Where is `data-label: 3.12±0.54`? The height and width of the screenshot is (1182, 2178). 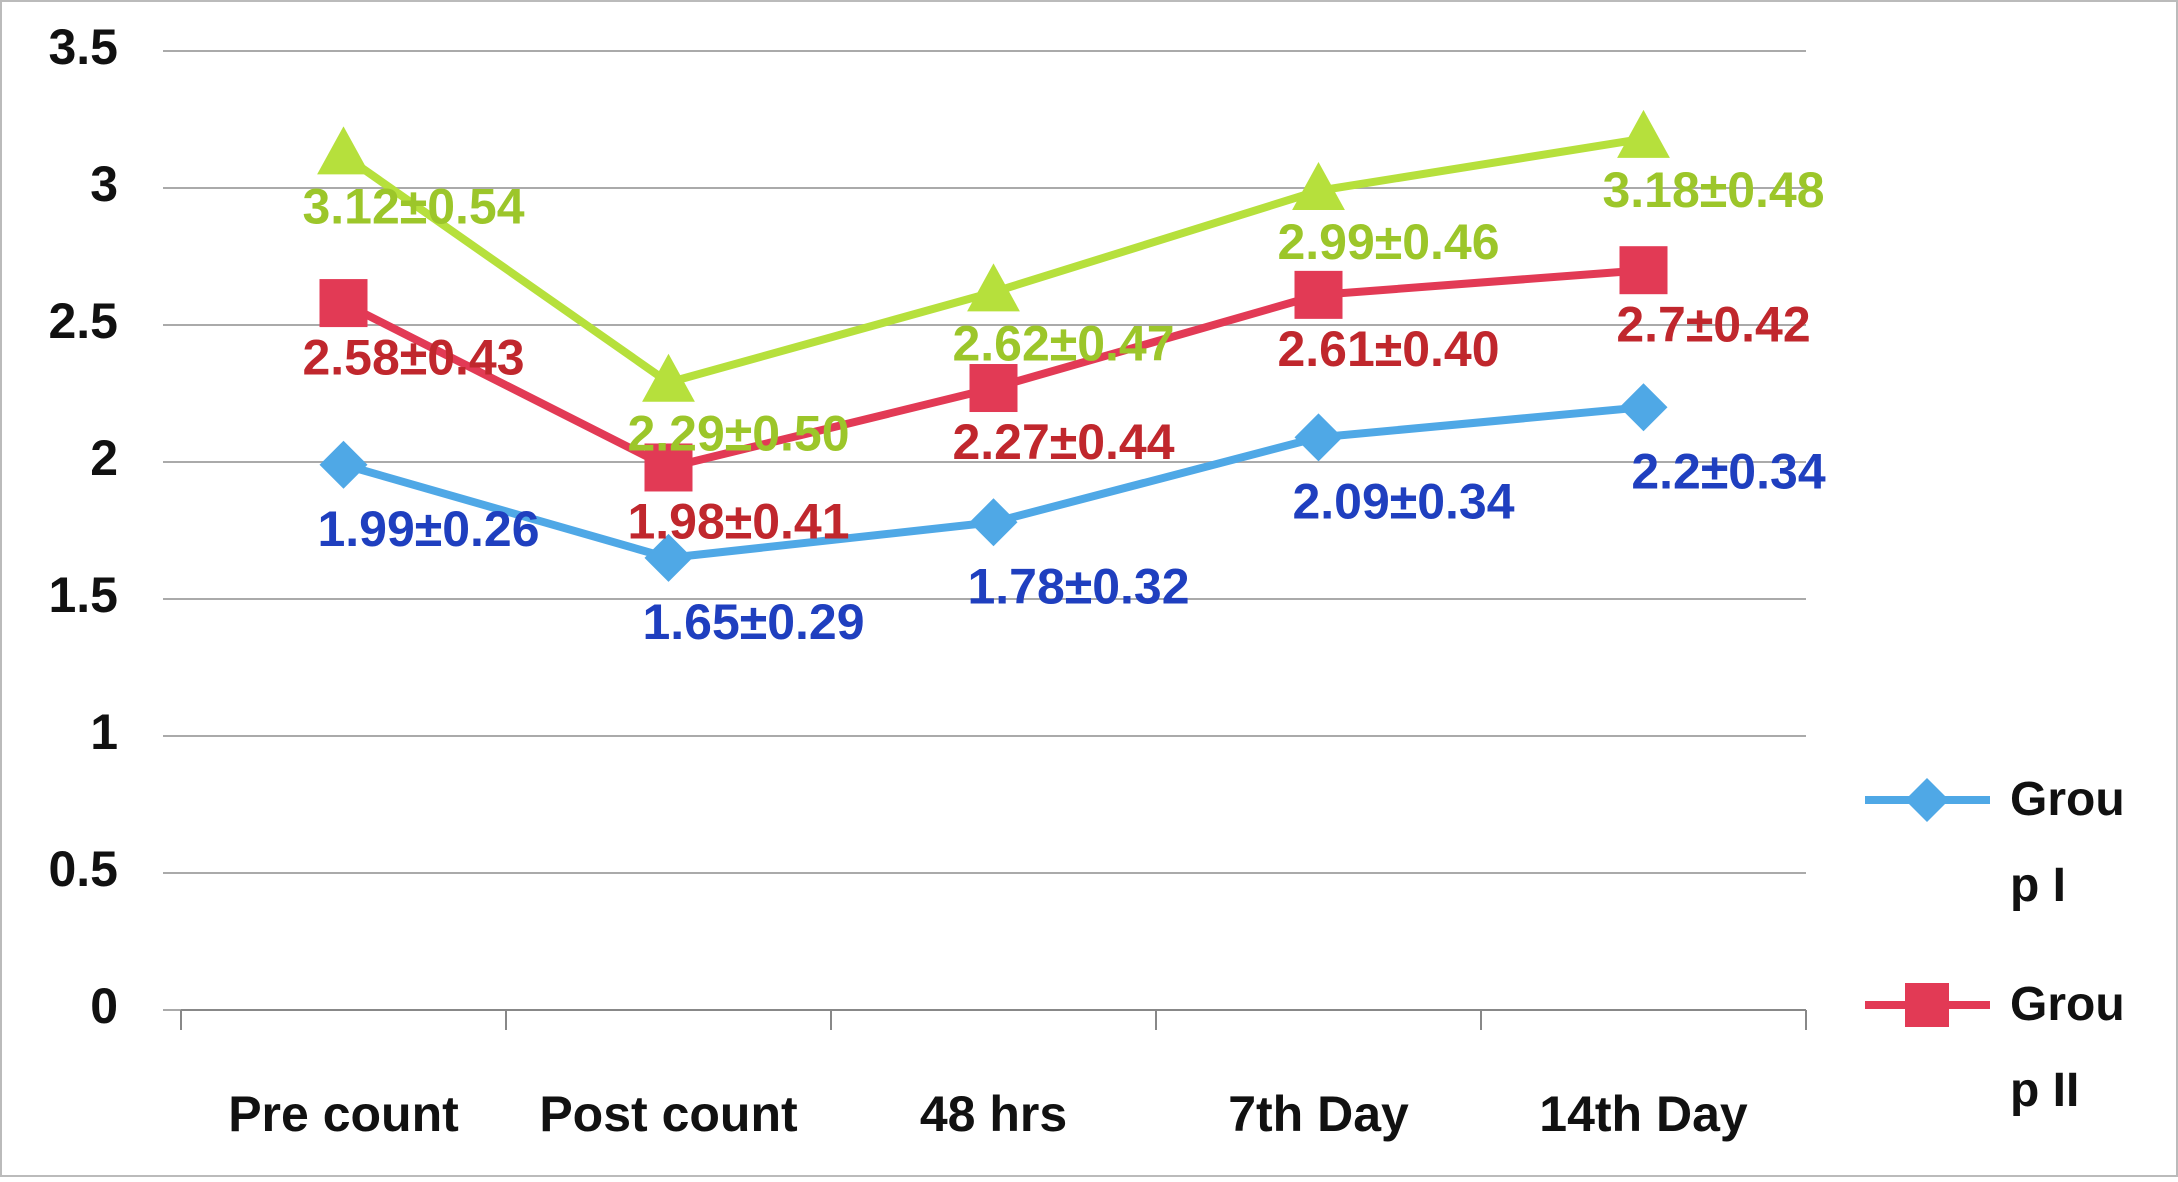 data-label: 3.12±0.54 is located at coordinates (413, 206).